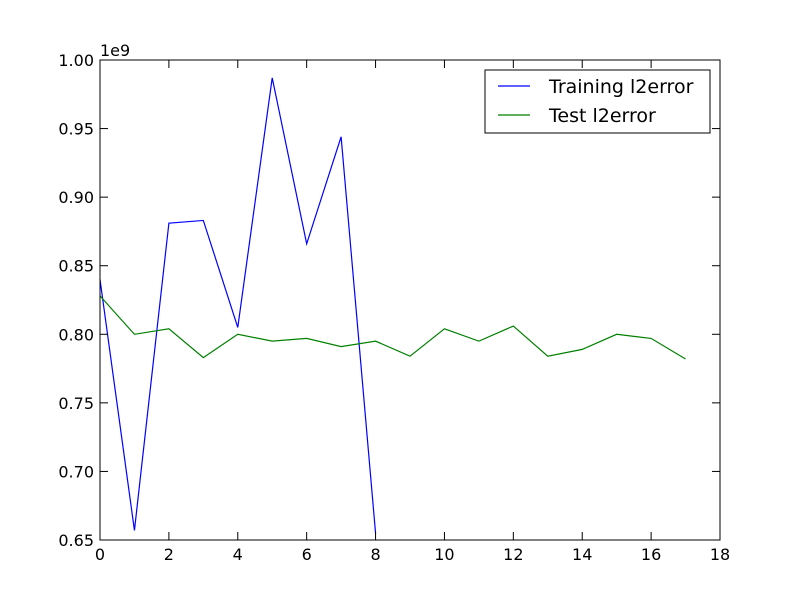 This screenshot has width=800, height=604. What do you see at coordinates (651, 554) in the screenshot?
I see `x-tick-label: 16` at bounding box center [651, 554].